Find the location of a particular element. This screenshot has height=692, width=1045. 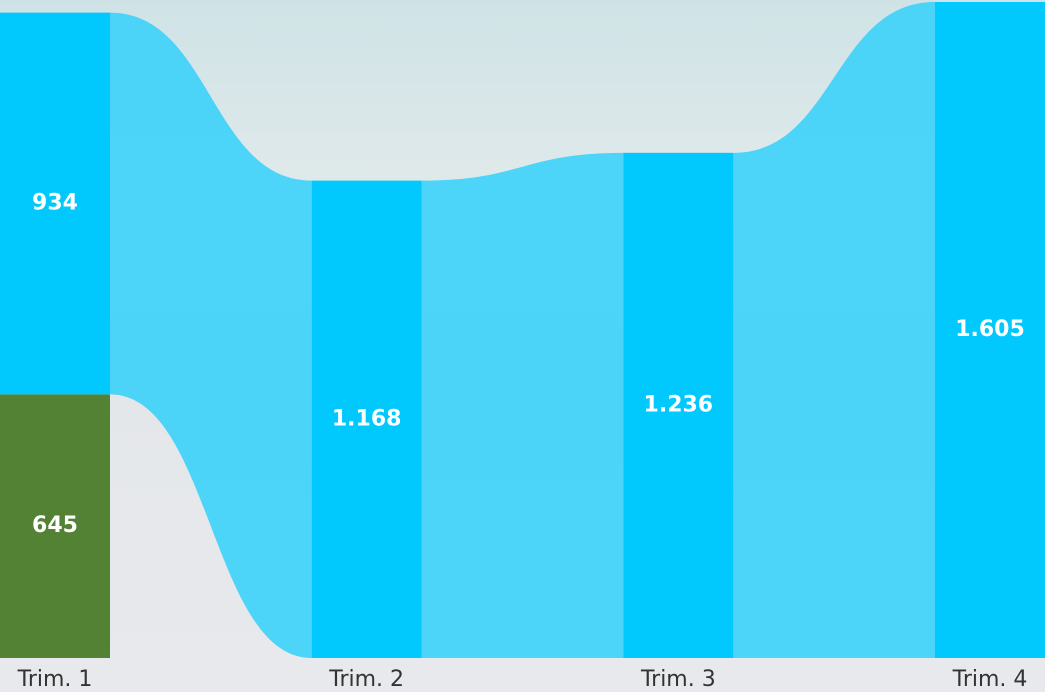

value-label: 934 is located at coordinates (55, 203).